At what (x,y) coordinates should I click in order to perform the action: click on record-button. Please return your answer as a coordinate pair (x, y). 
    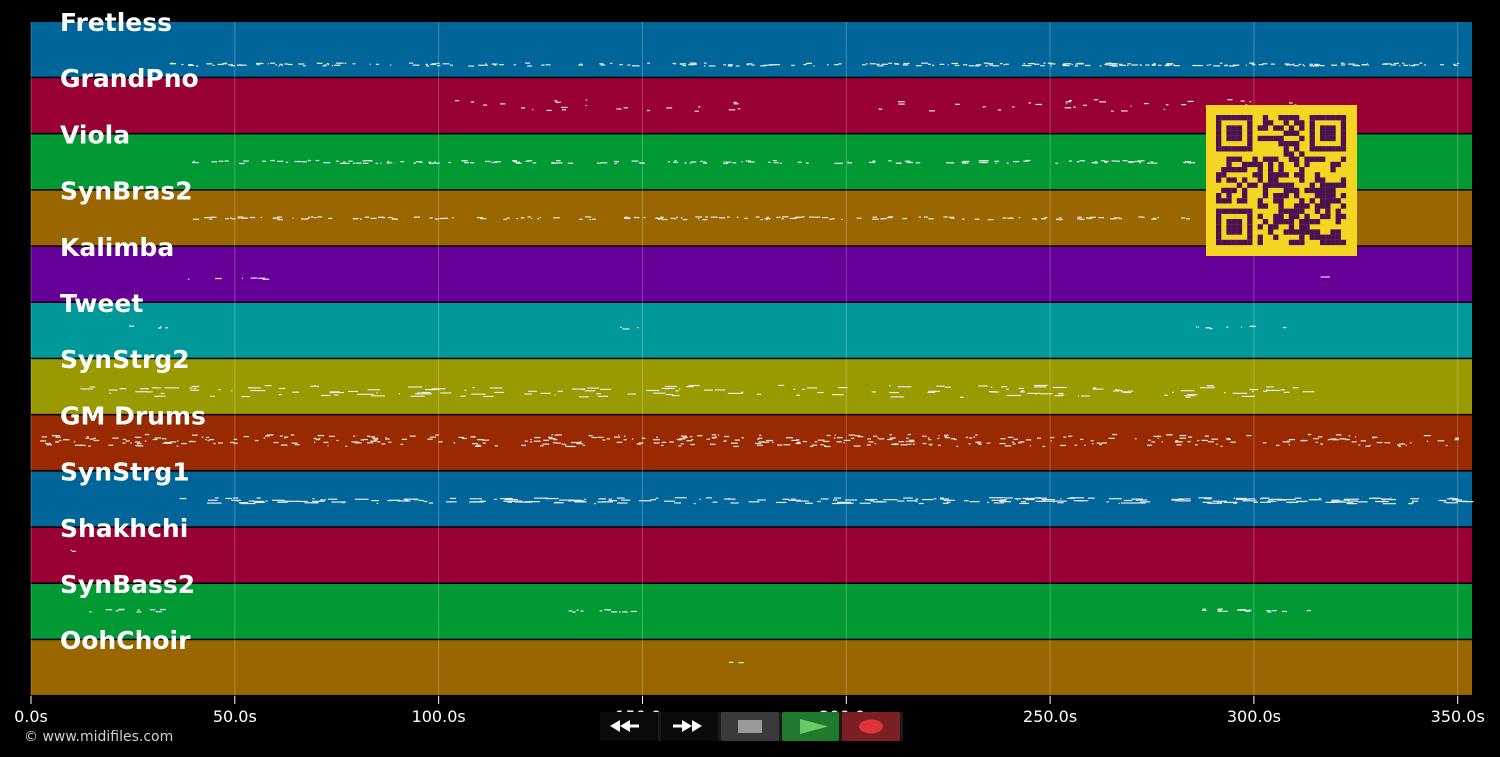
    Looking at the image, I should click on (871, 726).